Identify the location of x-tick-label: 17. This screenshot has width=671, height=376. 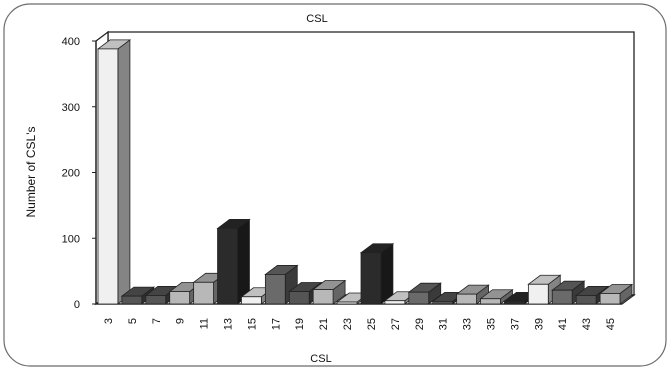
(276, 324).